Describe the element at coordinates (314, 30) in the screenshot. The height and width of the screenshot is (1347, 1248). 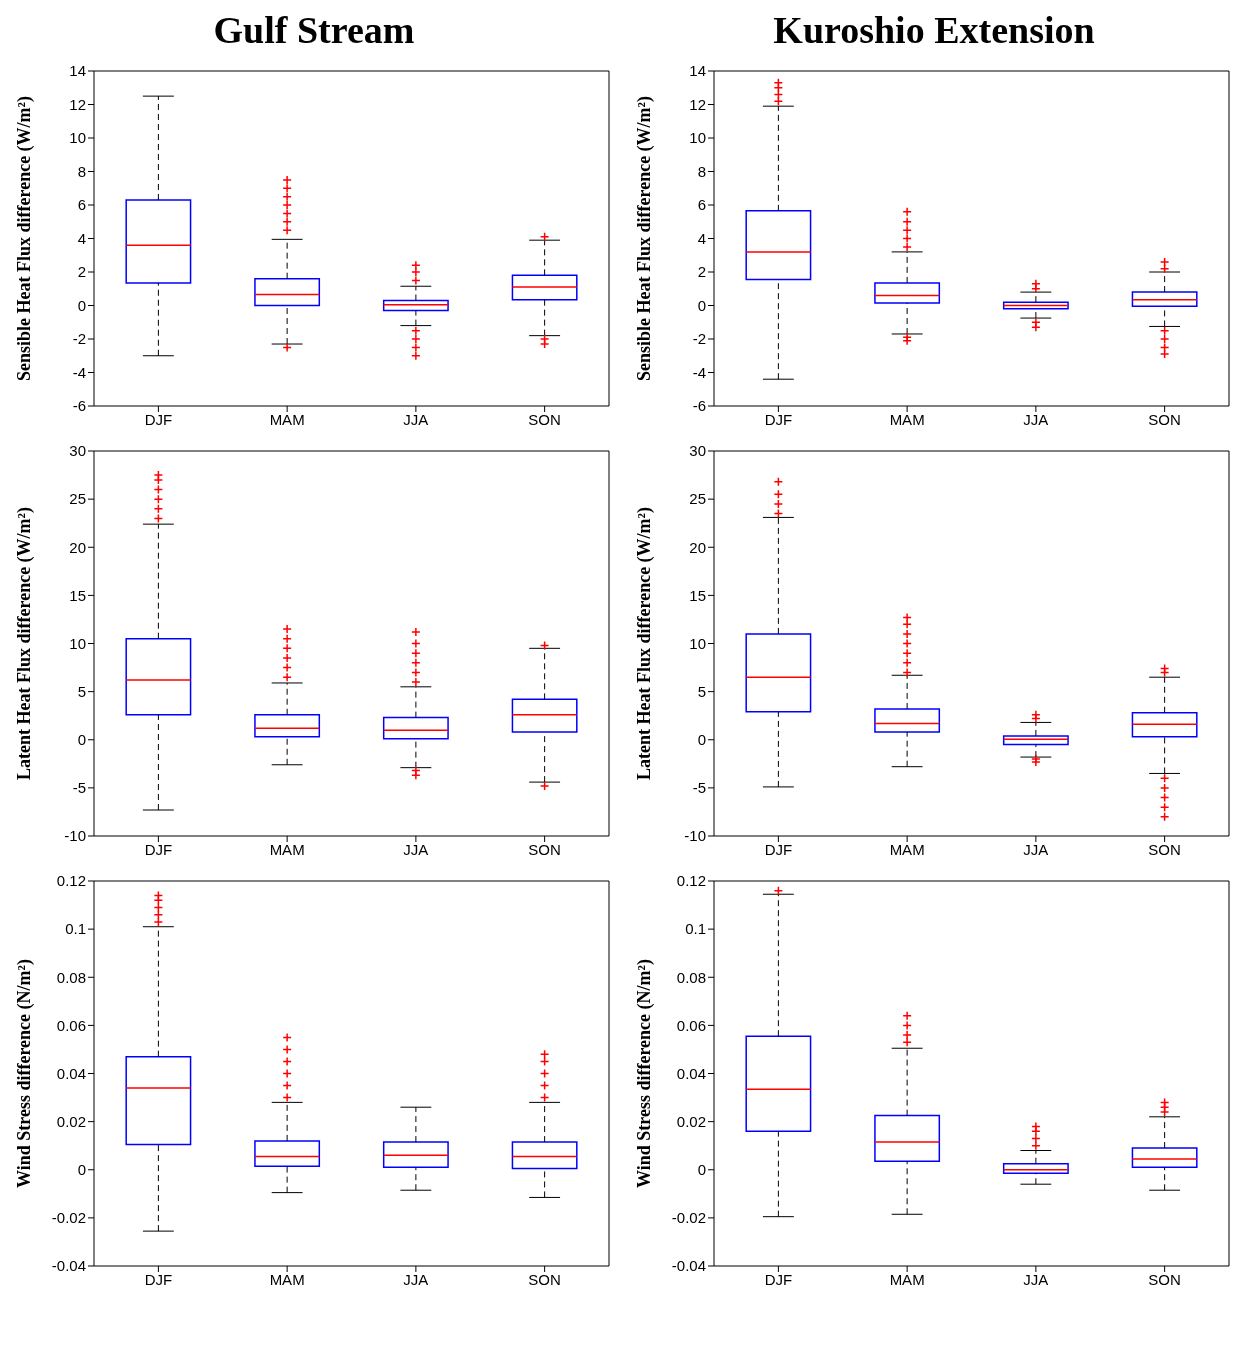
I see `chart-title: Gulf Stream` at that location.